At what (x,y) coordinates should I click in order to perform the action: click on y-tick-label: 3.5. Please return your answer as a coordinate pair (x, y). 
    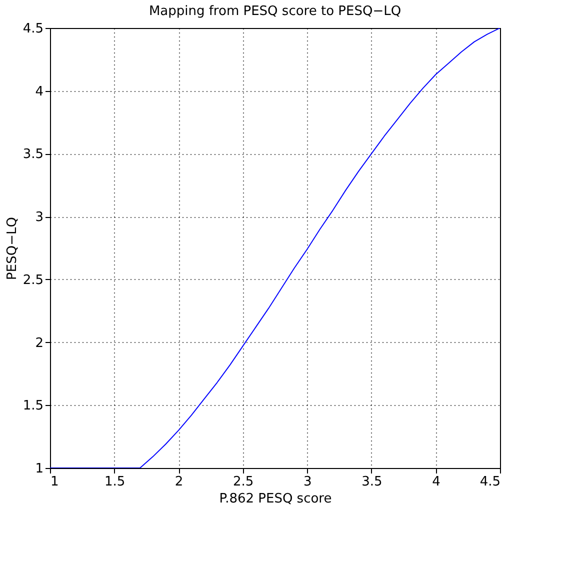
    Looking at the image, I should click on (33, 154).